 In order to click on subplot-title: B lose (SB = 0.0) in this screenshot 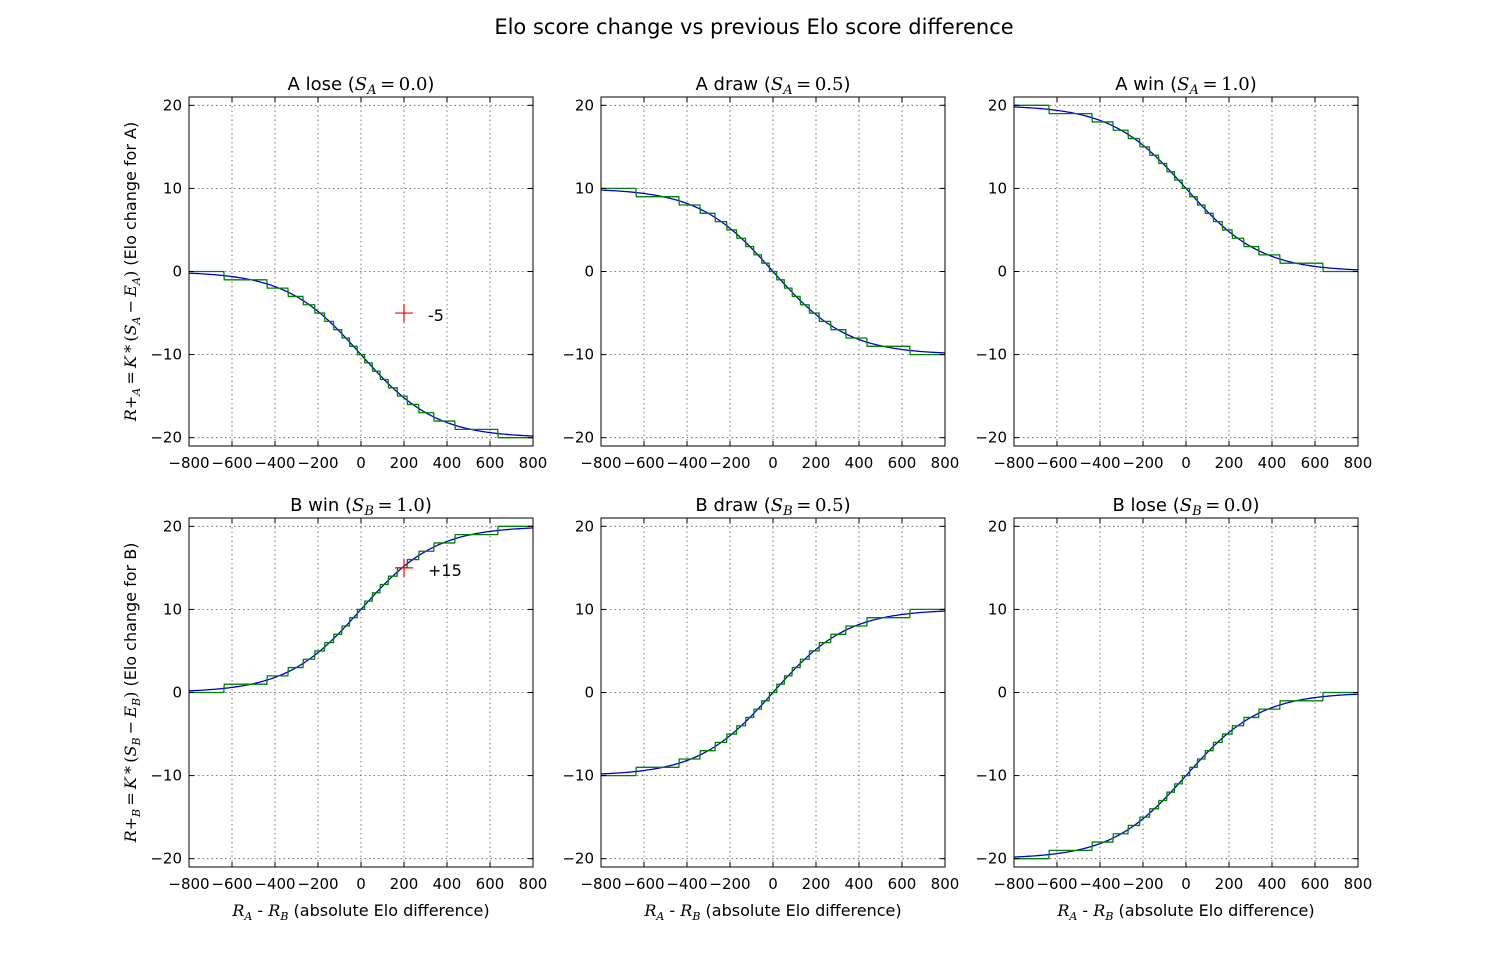, I will do `click(1185, 507)`.